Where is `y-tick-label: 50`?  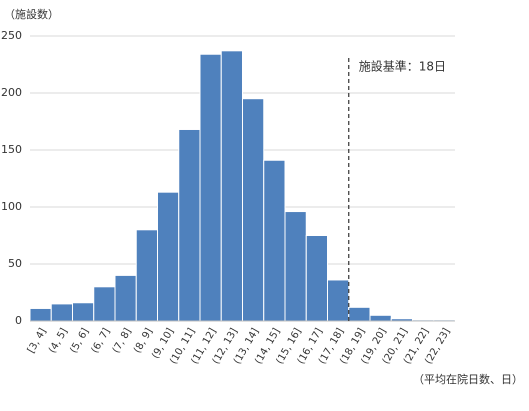
y-tick-label: 50 is located at coordinates (15, 263).